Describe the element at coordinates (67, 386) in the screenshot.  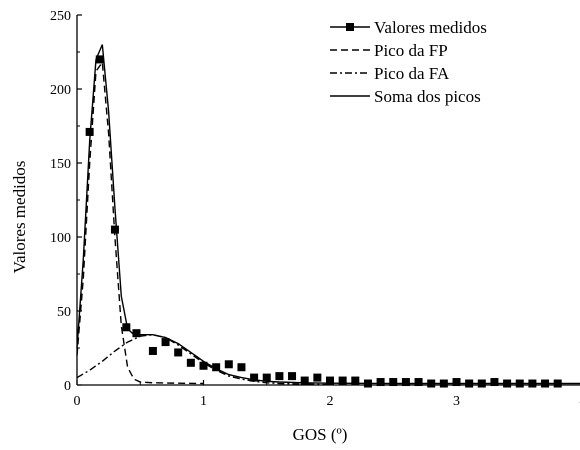
I see `y-tick-label: 0` at that location.